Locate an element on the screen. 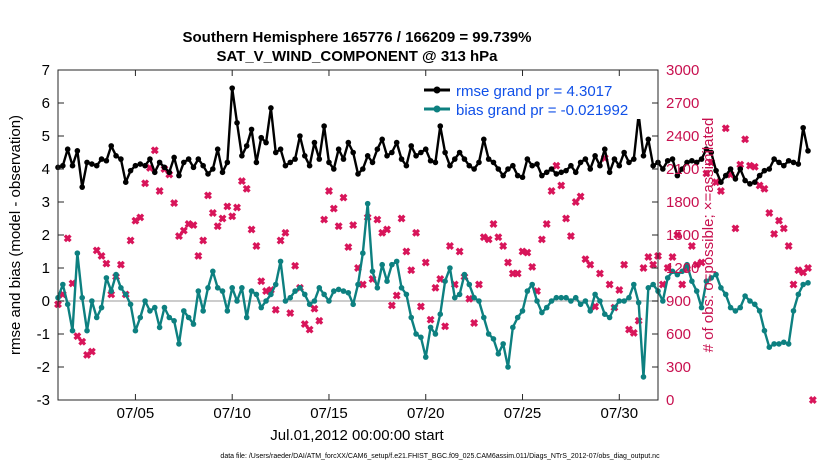  y-right-tick-label: 1800 is located at coordinates (682, 202).